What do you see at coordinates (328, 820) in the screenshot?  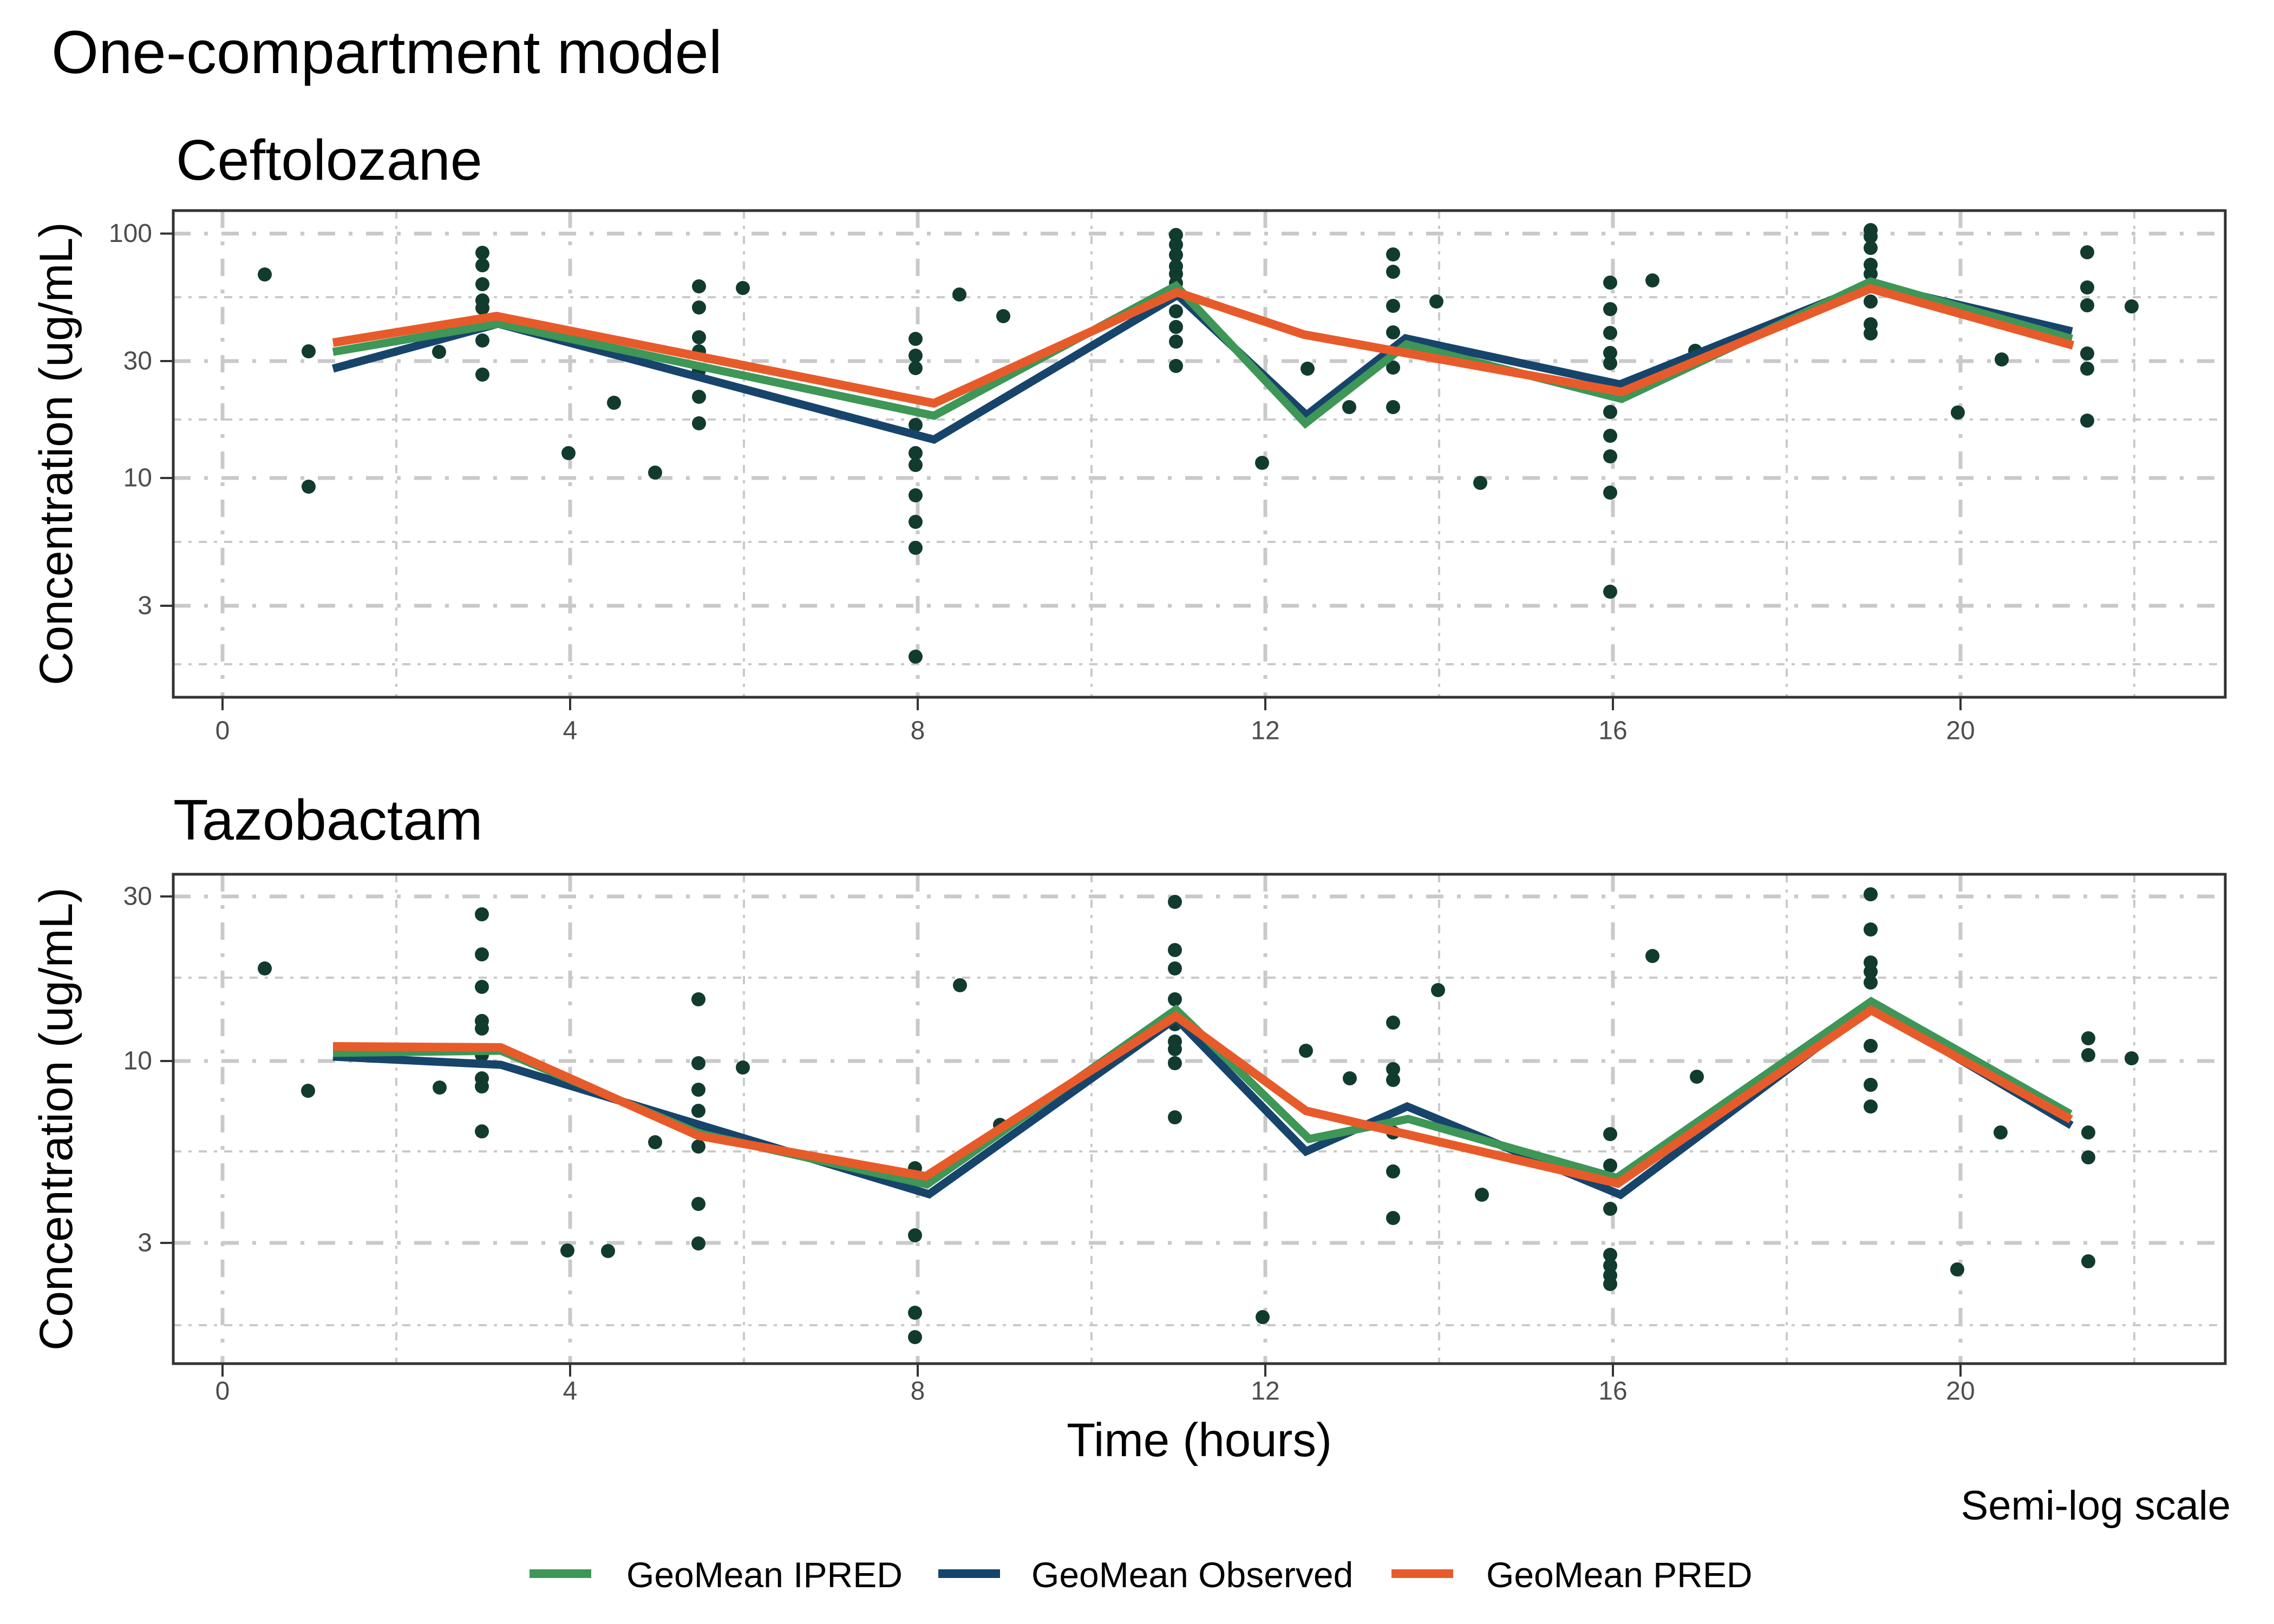 I see `svg-text: Tazobactam` at bounding box center [328, 820].